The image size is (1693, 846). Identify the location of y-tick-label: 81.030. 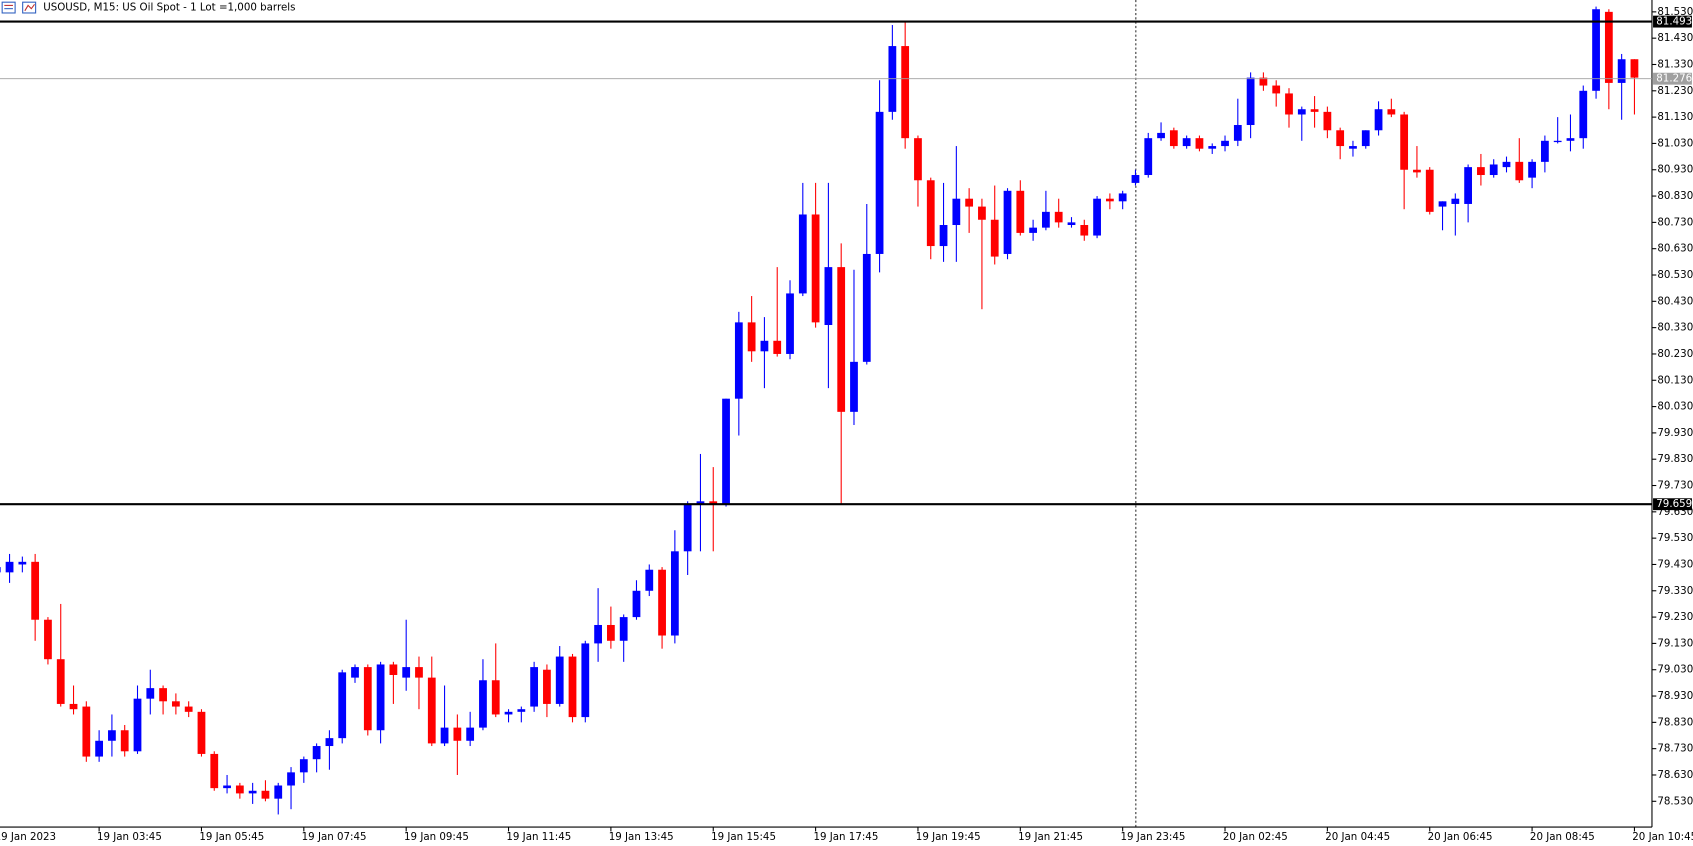
(1675, 143).